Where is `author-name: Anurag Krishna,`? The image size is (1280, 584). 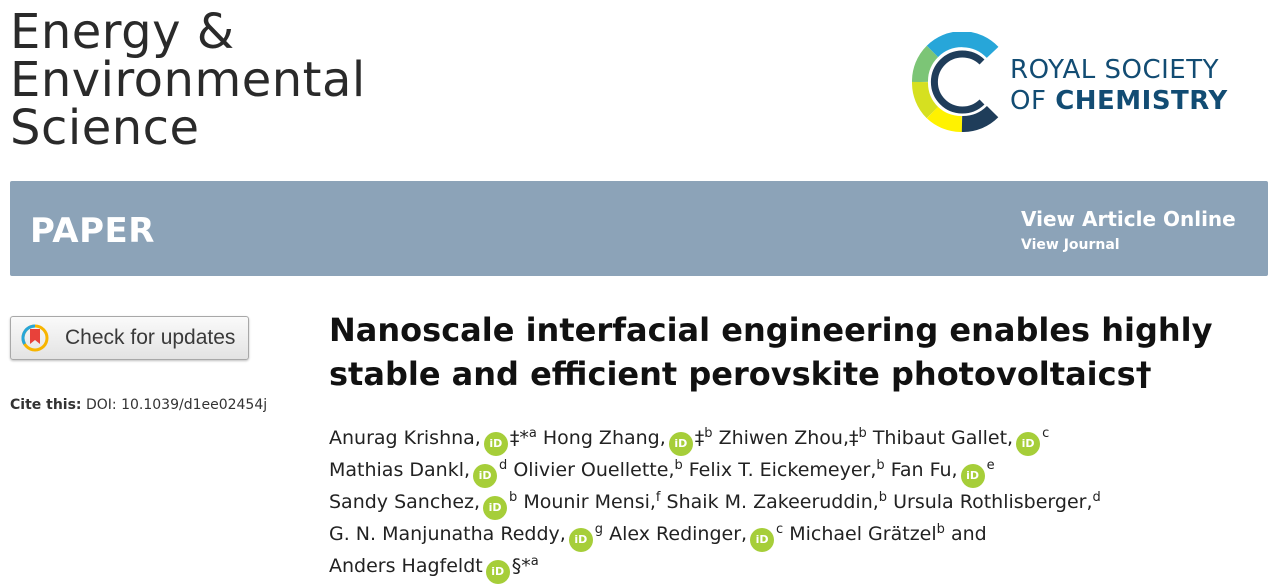
author-name: Anurag Krishna, is located at coordinates (405, 438).